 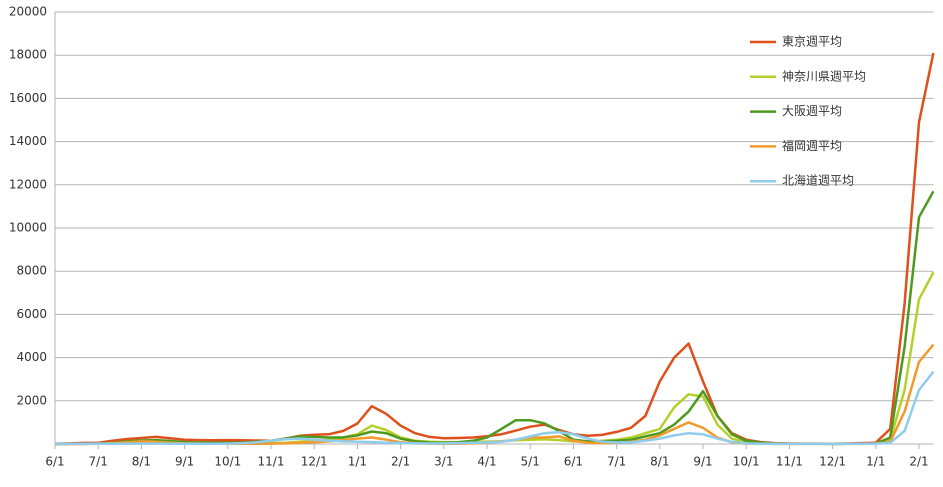 What do you see at coordinates (443, 462) in the screenshot?
I see `x-tick-label: 3/1` at bounding box center [443, 462].